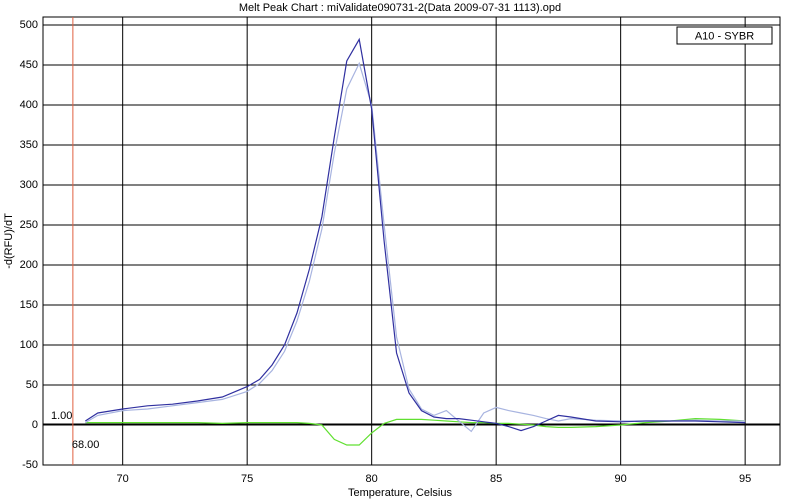 Image resolution: width=800 pixels, height=500 pixels. Describe the element at coordinates (29, 265) in the screenshot. I see `y-tick-label: 200` at that location.